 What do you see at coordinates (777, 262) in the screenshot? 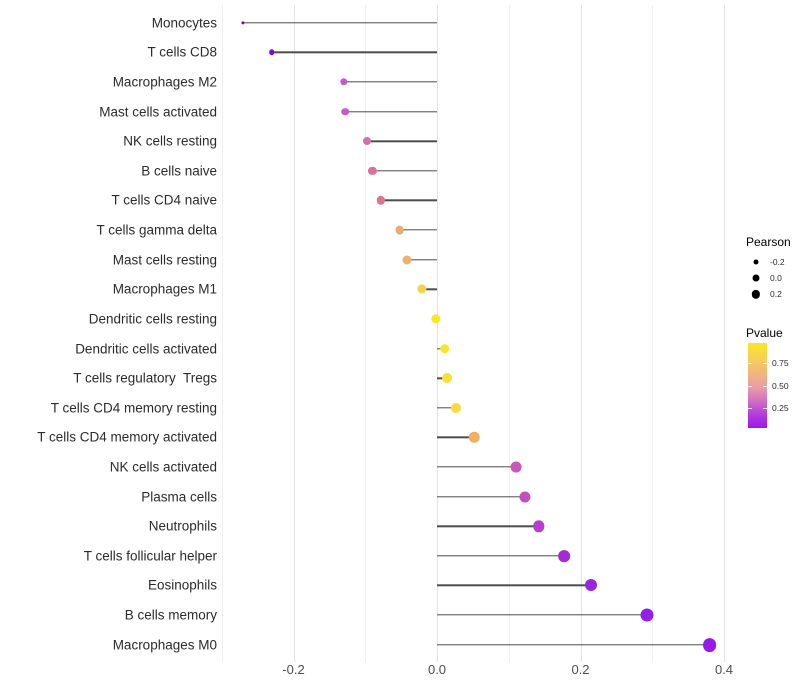
I see `size-legend-label: -0.2` at bounding box center [777, 262].